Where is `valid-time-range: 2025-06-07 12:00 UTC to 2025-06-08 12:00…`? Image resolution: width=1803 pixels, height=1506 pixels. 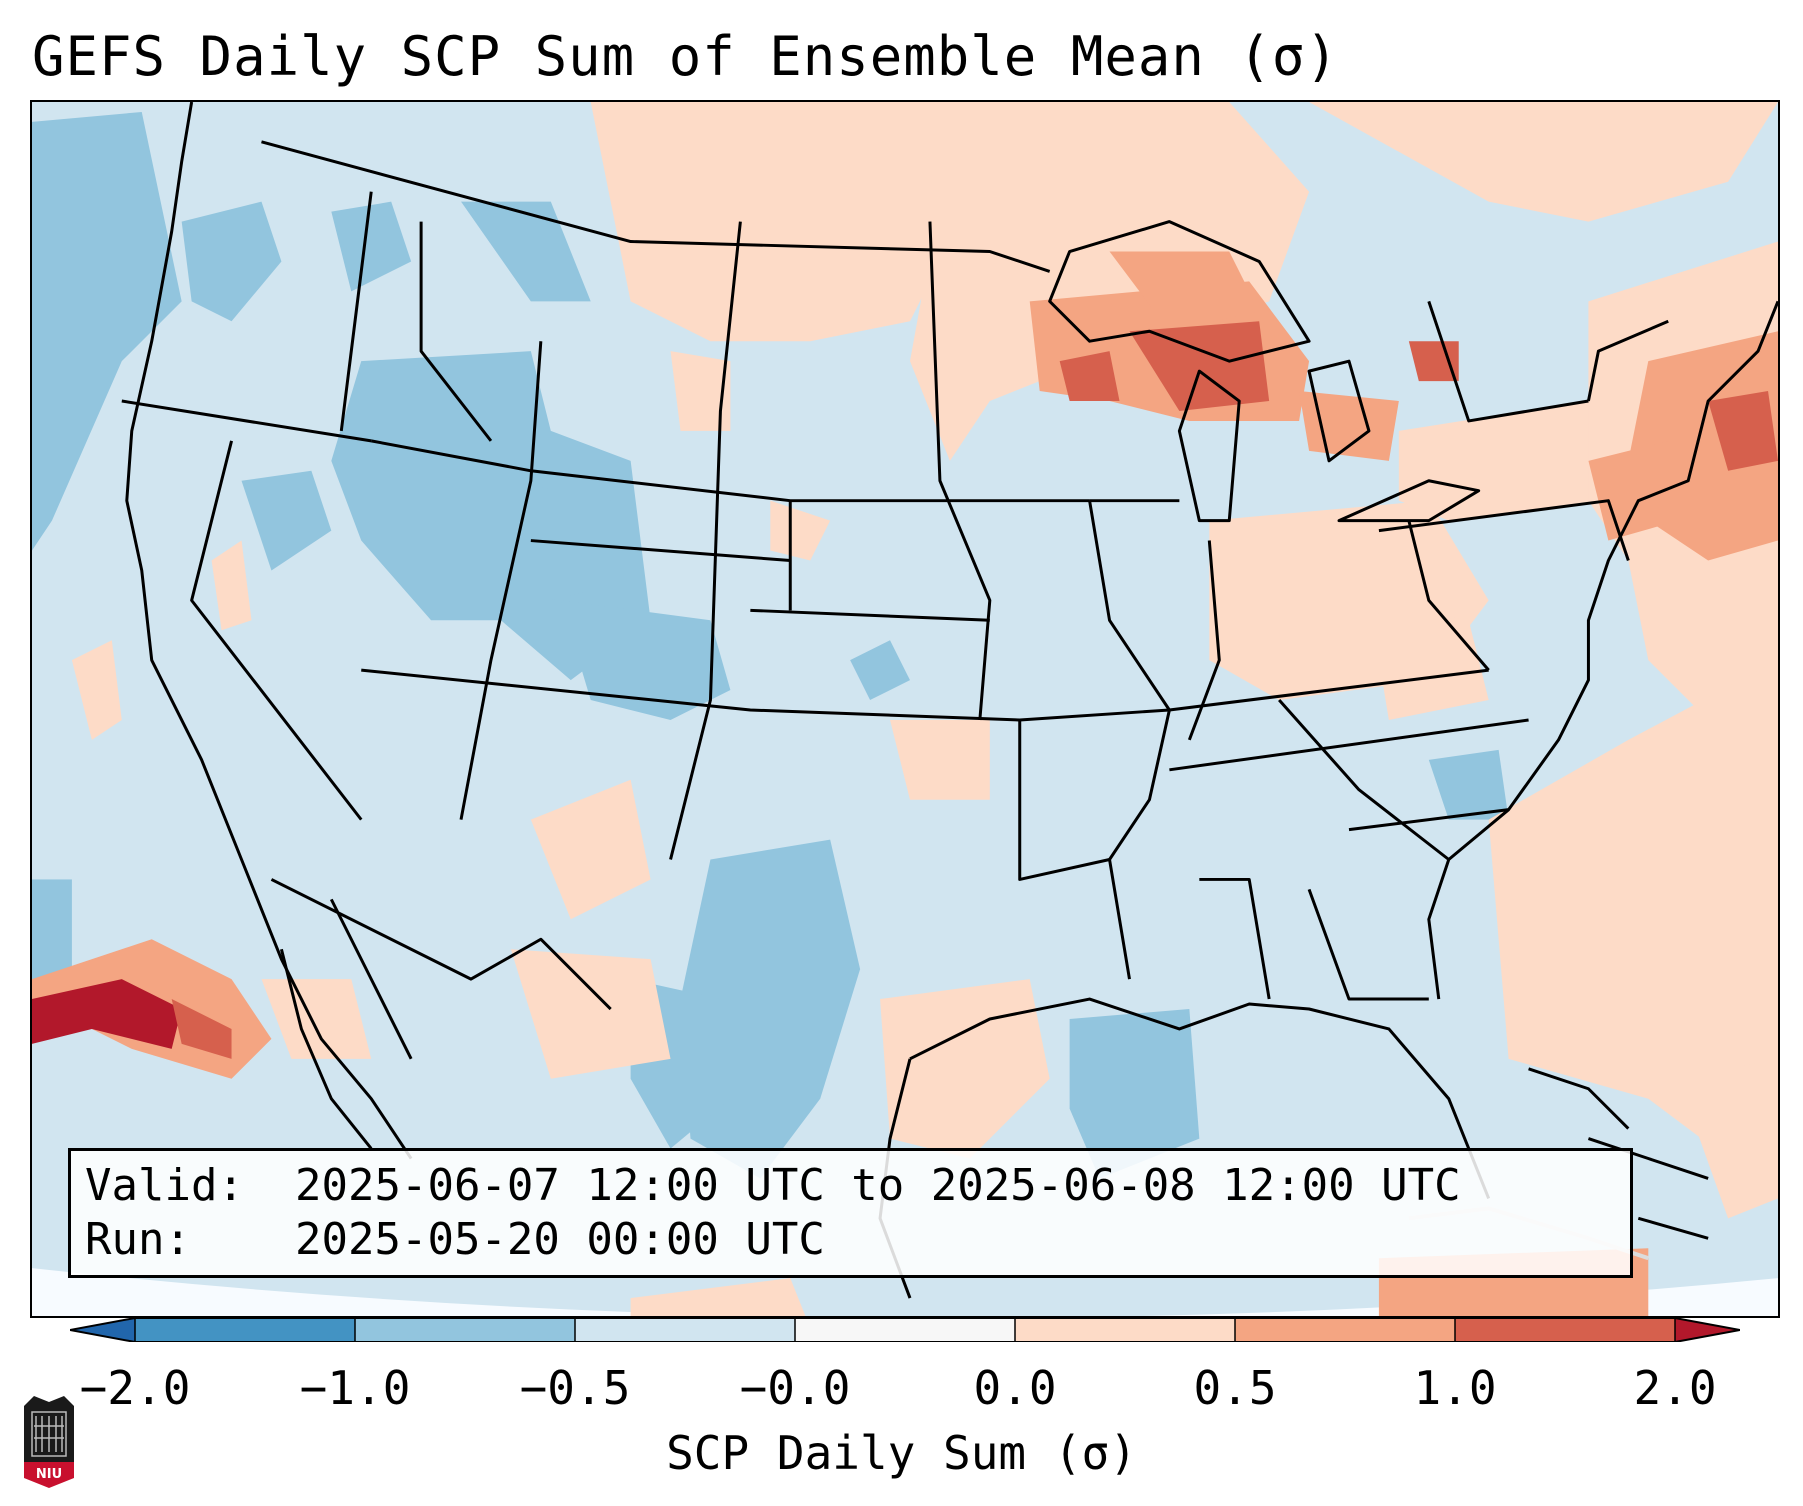 valid-time-range: 2025-06-07 12:00 UTC to 2025-06-08 12:00… is located at coordinates (878, 1185).